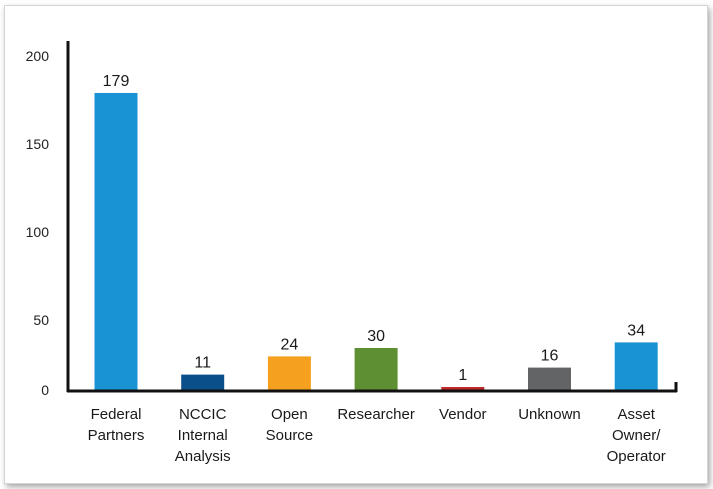  What do you see at coordinates (636, 414) in the screenshot?
I see `category-label-line: Asset` at bounding box center [636, 414].